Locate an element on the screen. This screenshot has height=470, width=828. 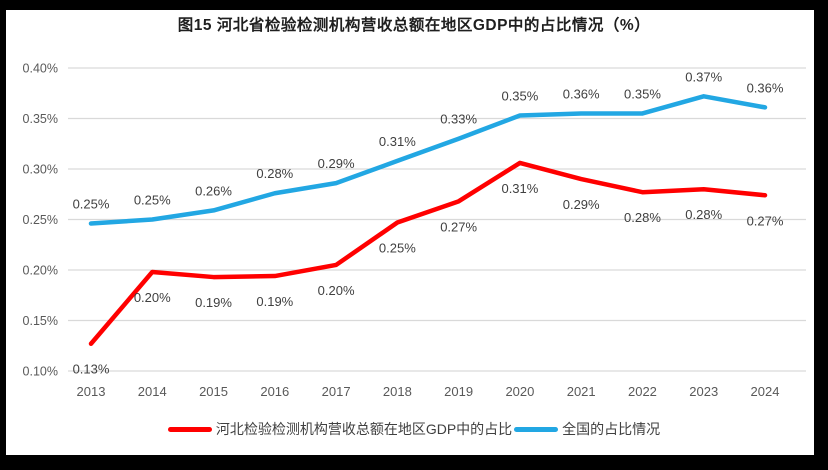
y-axis-tick: 0.15% is located at coordinates (40, 321).